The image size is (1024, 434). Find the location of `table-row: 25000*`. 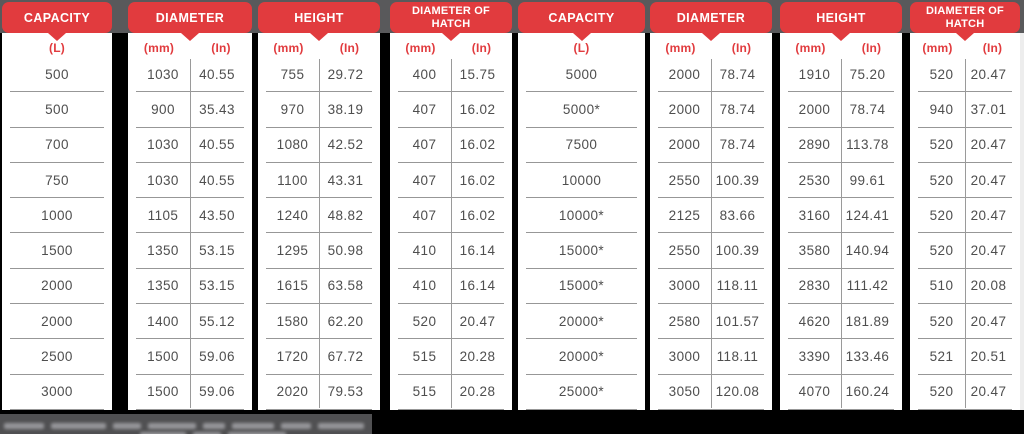

table-row: 25000* is located at coordinates (581, 392).